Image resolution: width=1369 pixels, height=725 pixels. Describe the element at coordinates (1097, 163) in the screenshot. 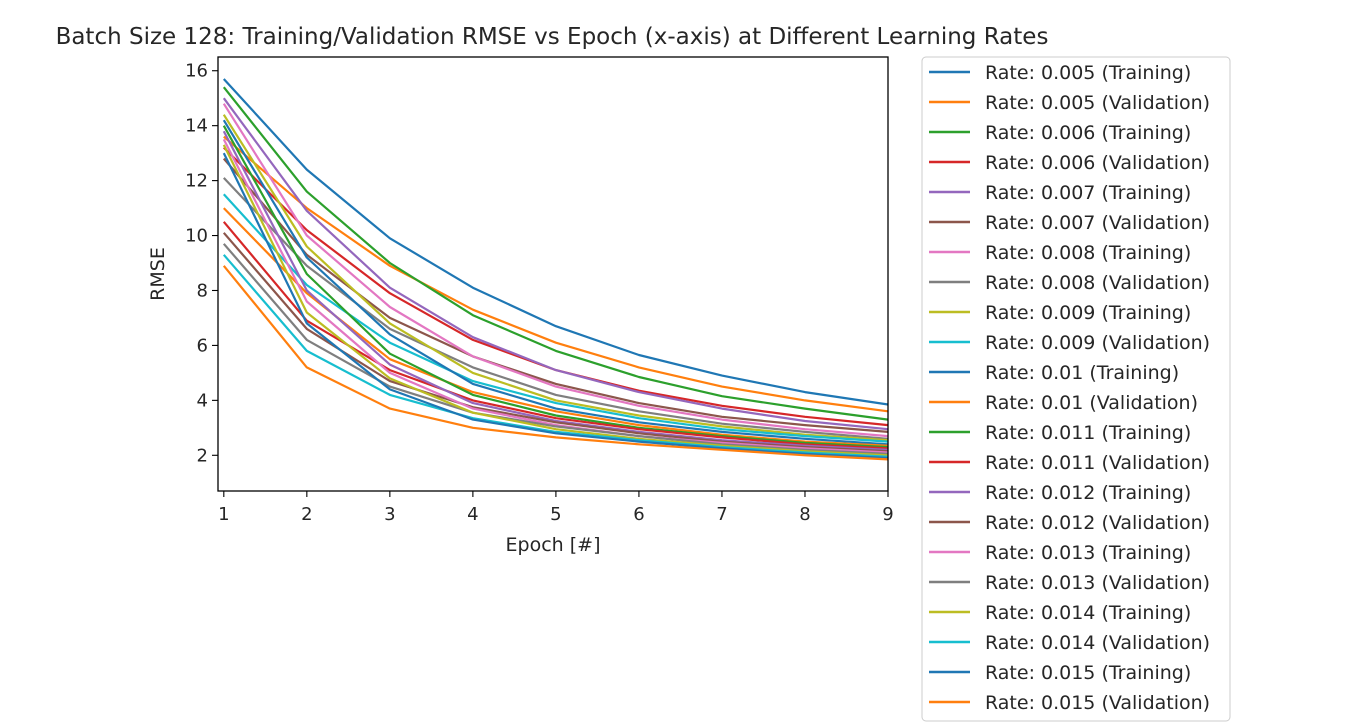

I see `legend-entry: Rate: 0.006 (Validation)` at that location.